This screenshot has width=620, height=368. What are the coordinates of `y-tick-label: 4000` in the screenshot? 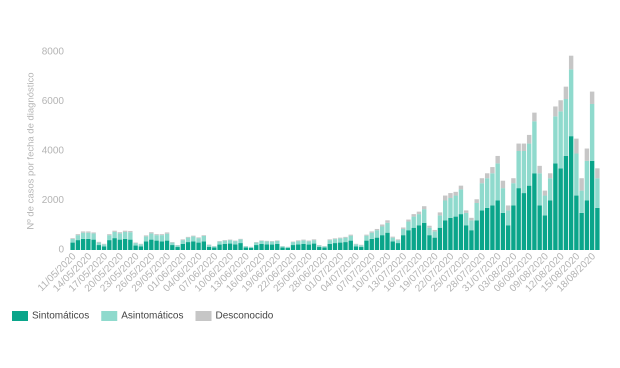 It's located at (53, 151).